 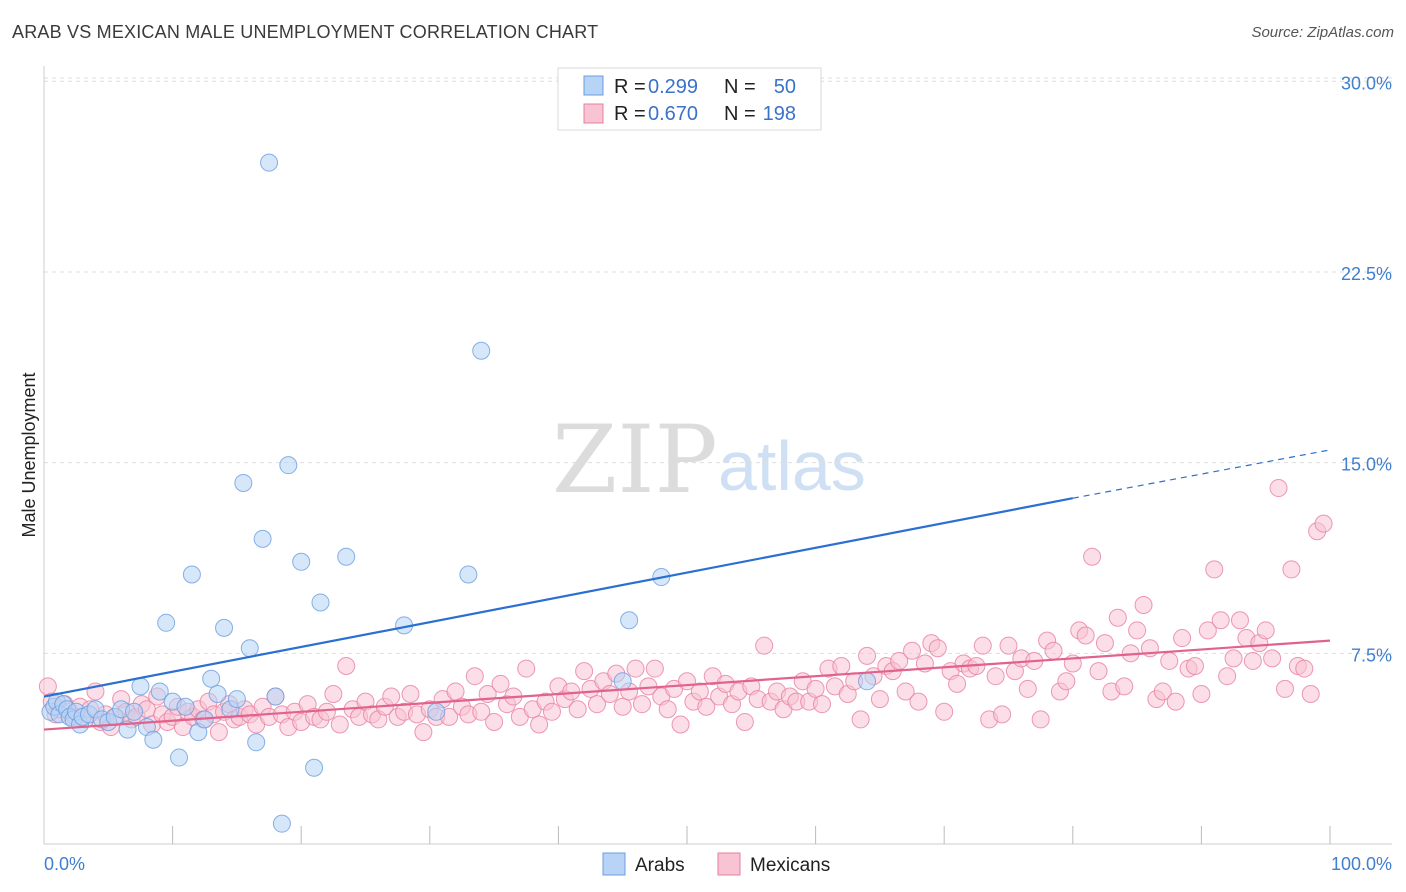 I want to click on watermark-atlas: atlas, so click(x=792, y=466).